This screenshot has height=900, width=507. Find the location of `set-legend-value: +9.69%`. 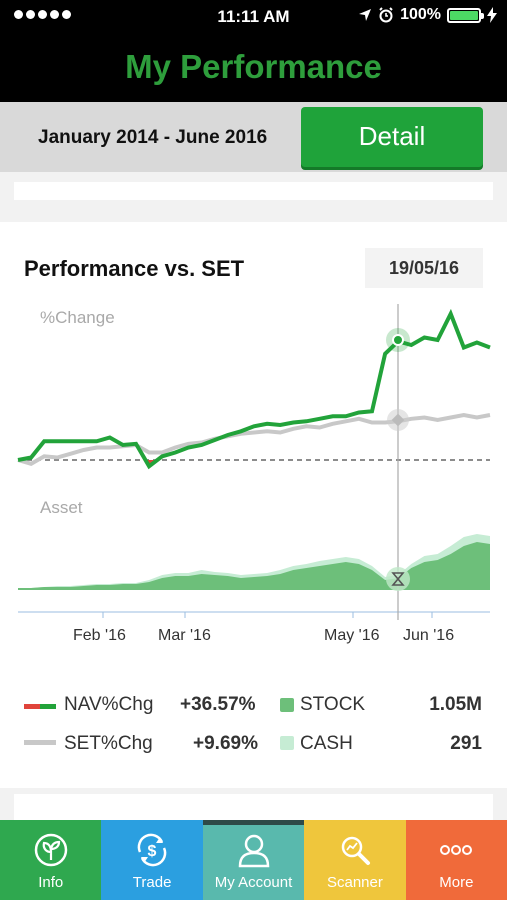

set-legend-value: +9.69% is located at coordinates (225, 743).